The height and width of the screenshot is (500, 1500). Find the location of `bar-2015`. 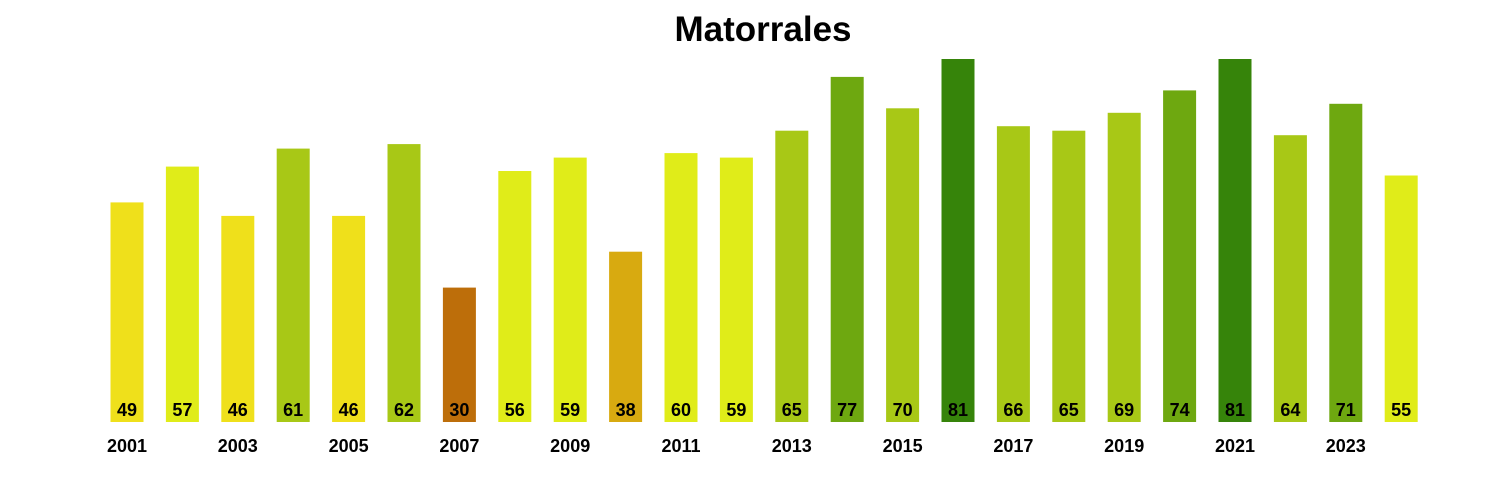

bar-2015 is located at coordinates (903, 265).